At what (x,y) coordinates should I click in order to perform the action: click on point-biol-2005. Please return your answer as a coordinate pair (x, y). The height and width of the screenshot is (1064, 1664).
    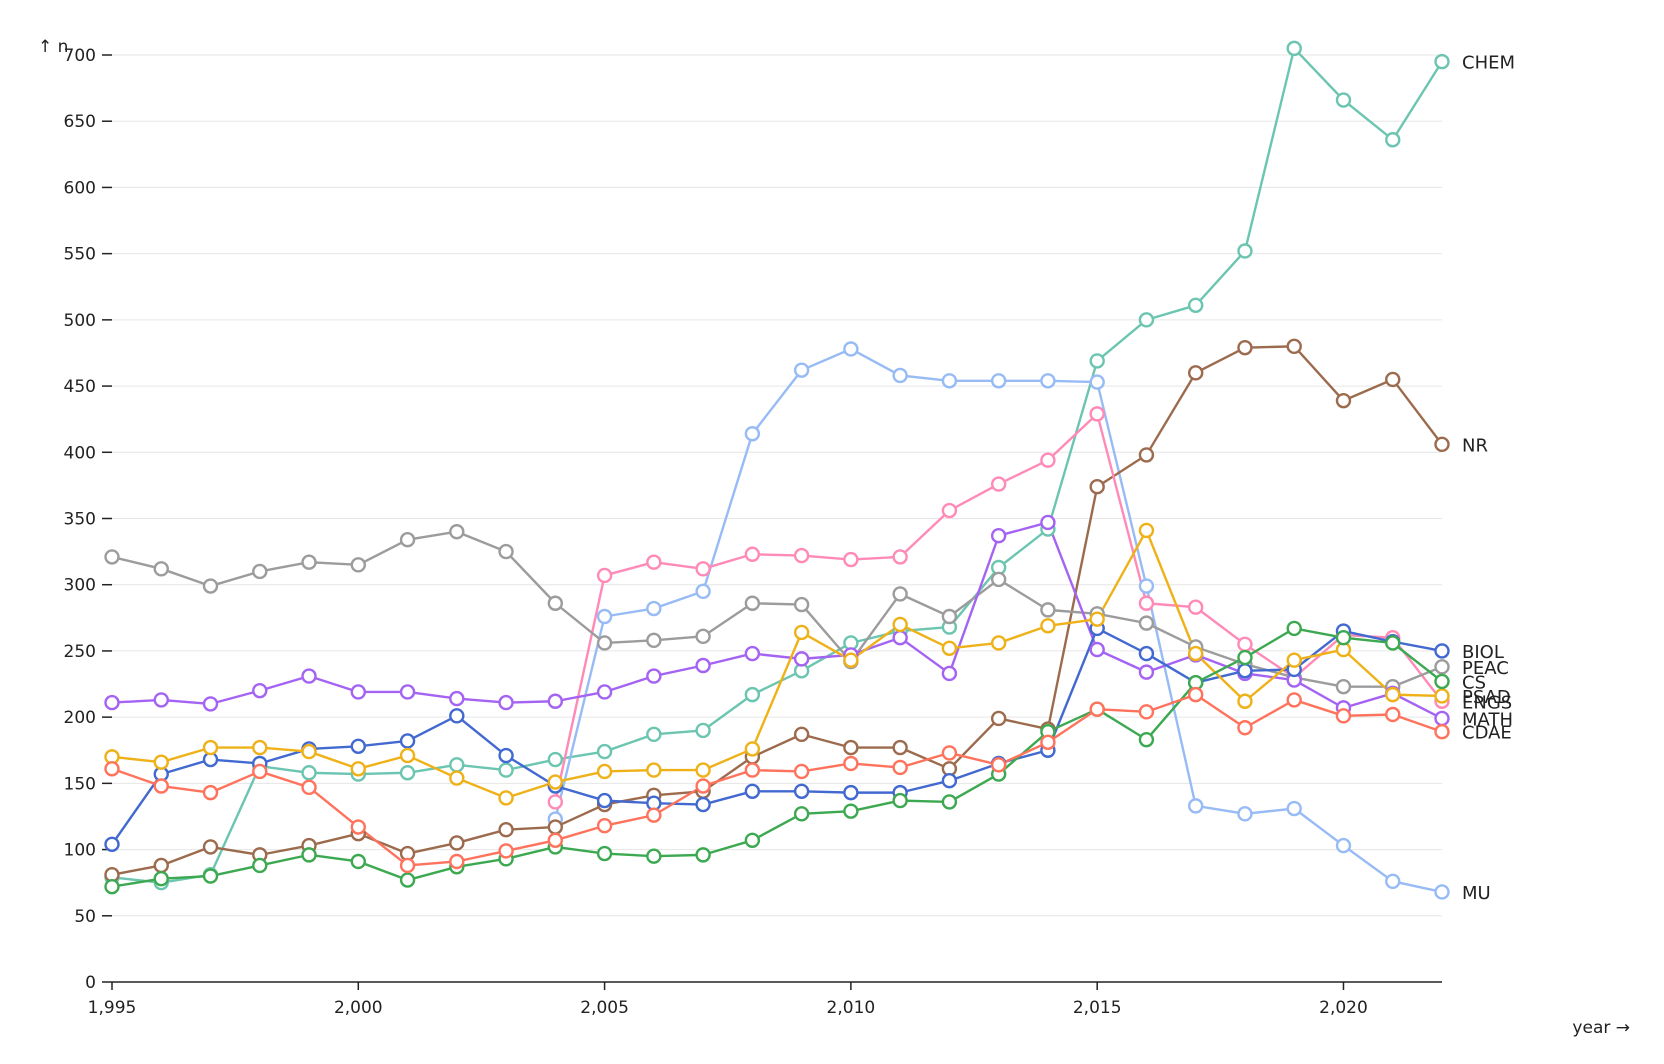
    Looking at the image, I should click on (604, 800).